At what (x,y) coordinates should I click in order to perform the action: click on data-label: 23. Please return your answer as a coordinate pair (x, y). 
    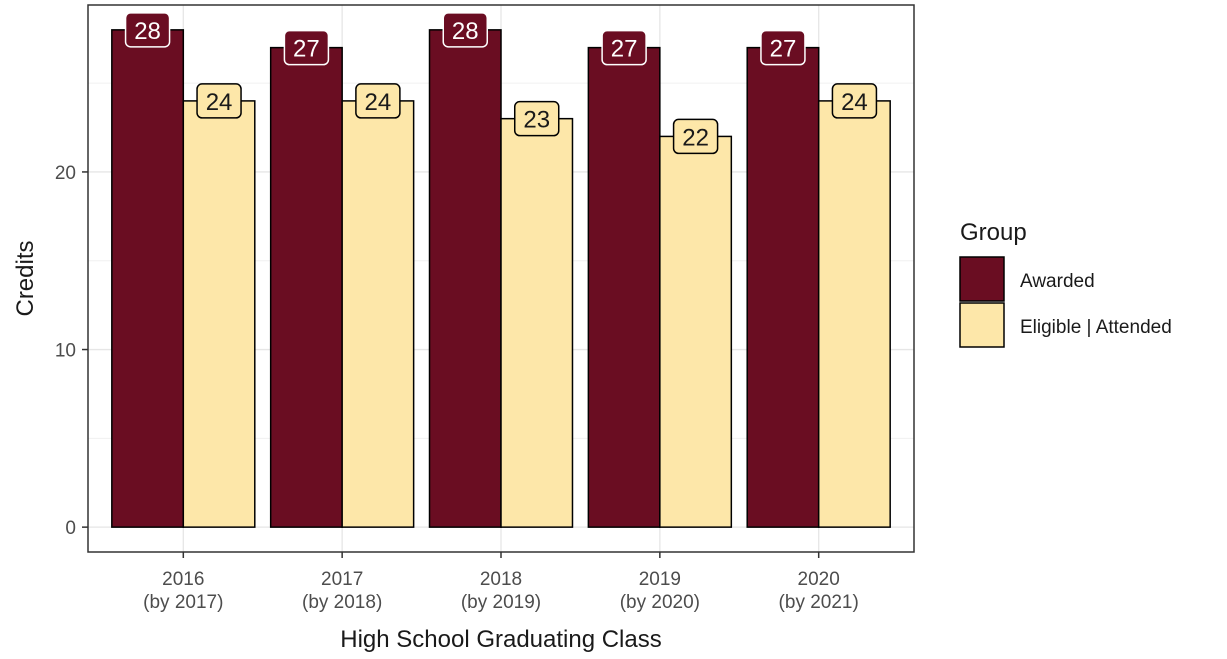
    Looking at the image, I should click on (536, 120).